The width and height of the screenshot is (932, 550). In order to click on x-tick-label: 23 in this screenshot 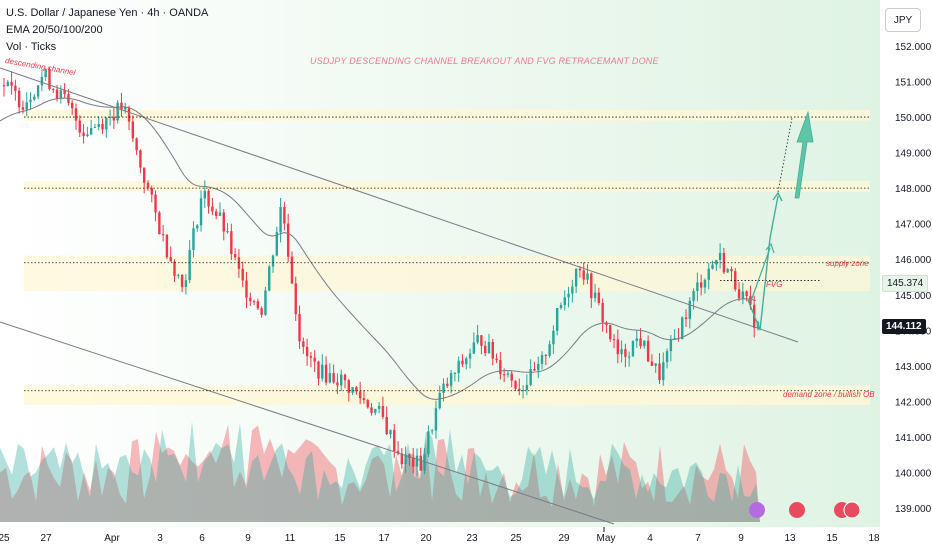, I will do `click(472, 538)`.